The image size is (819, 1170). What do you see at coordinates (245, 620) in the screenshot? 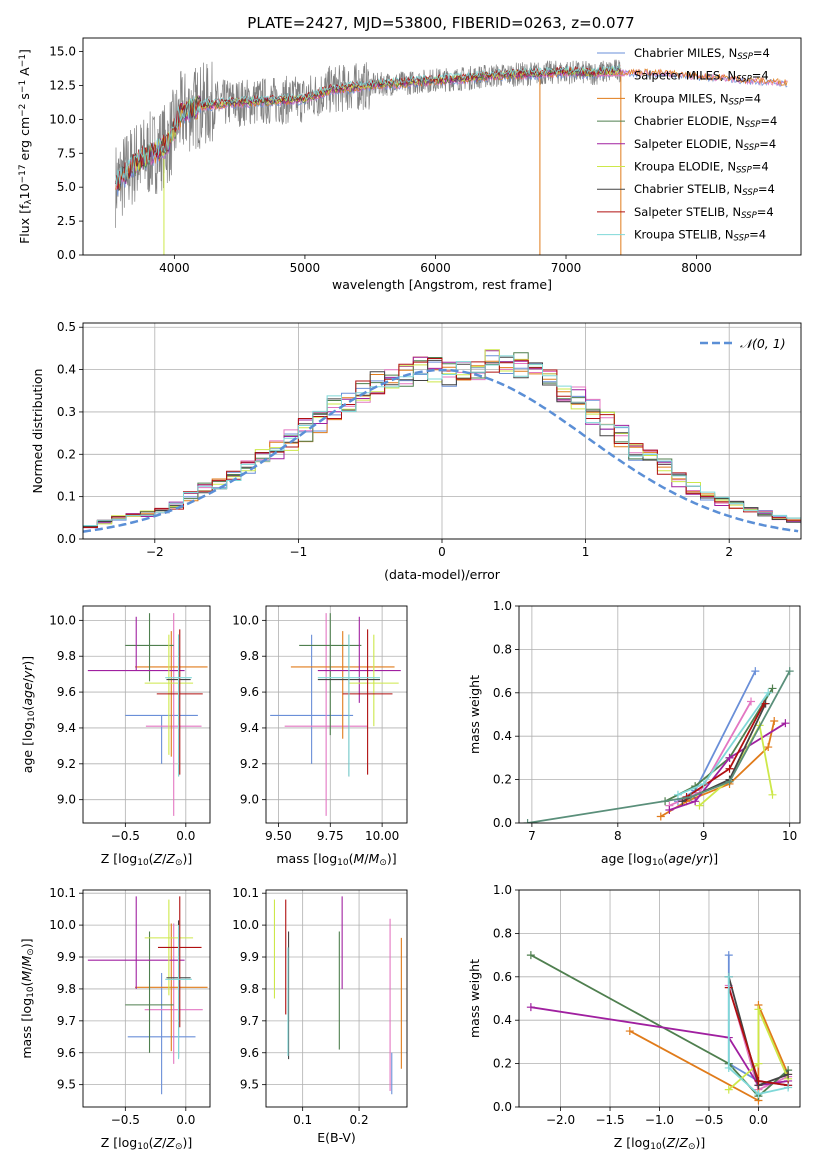
I see `age_vs_mass-ytick-label: 10.0` at bounding box center [245, 620].